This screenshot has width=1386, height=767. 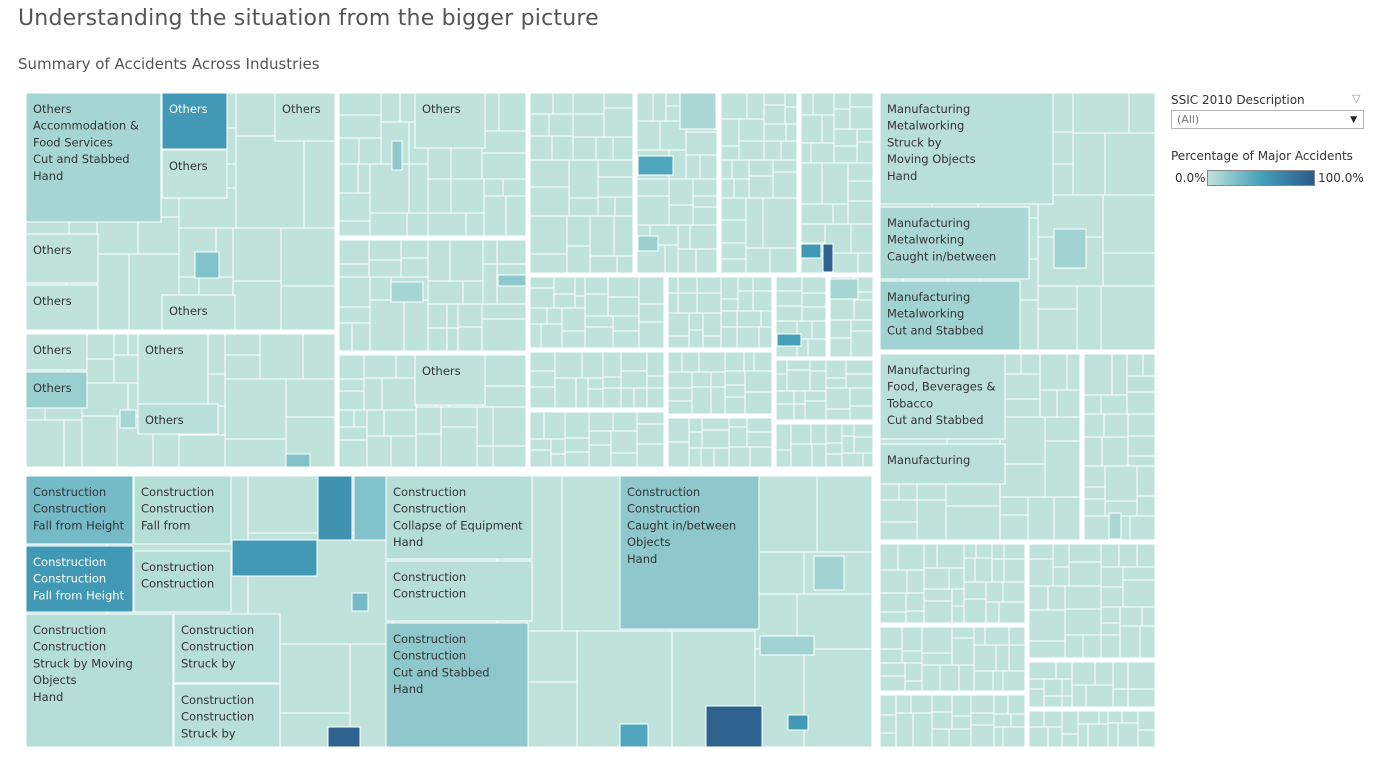 What do you see at coordinates (1356, 98) in the screenshot?
I see `filter-icon: ▽` at bounding box center [1356, 98].